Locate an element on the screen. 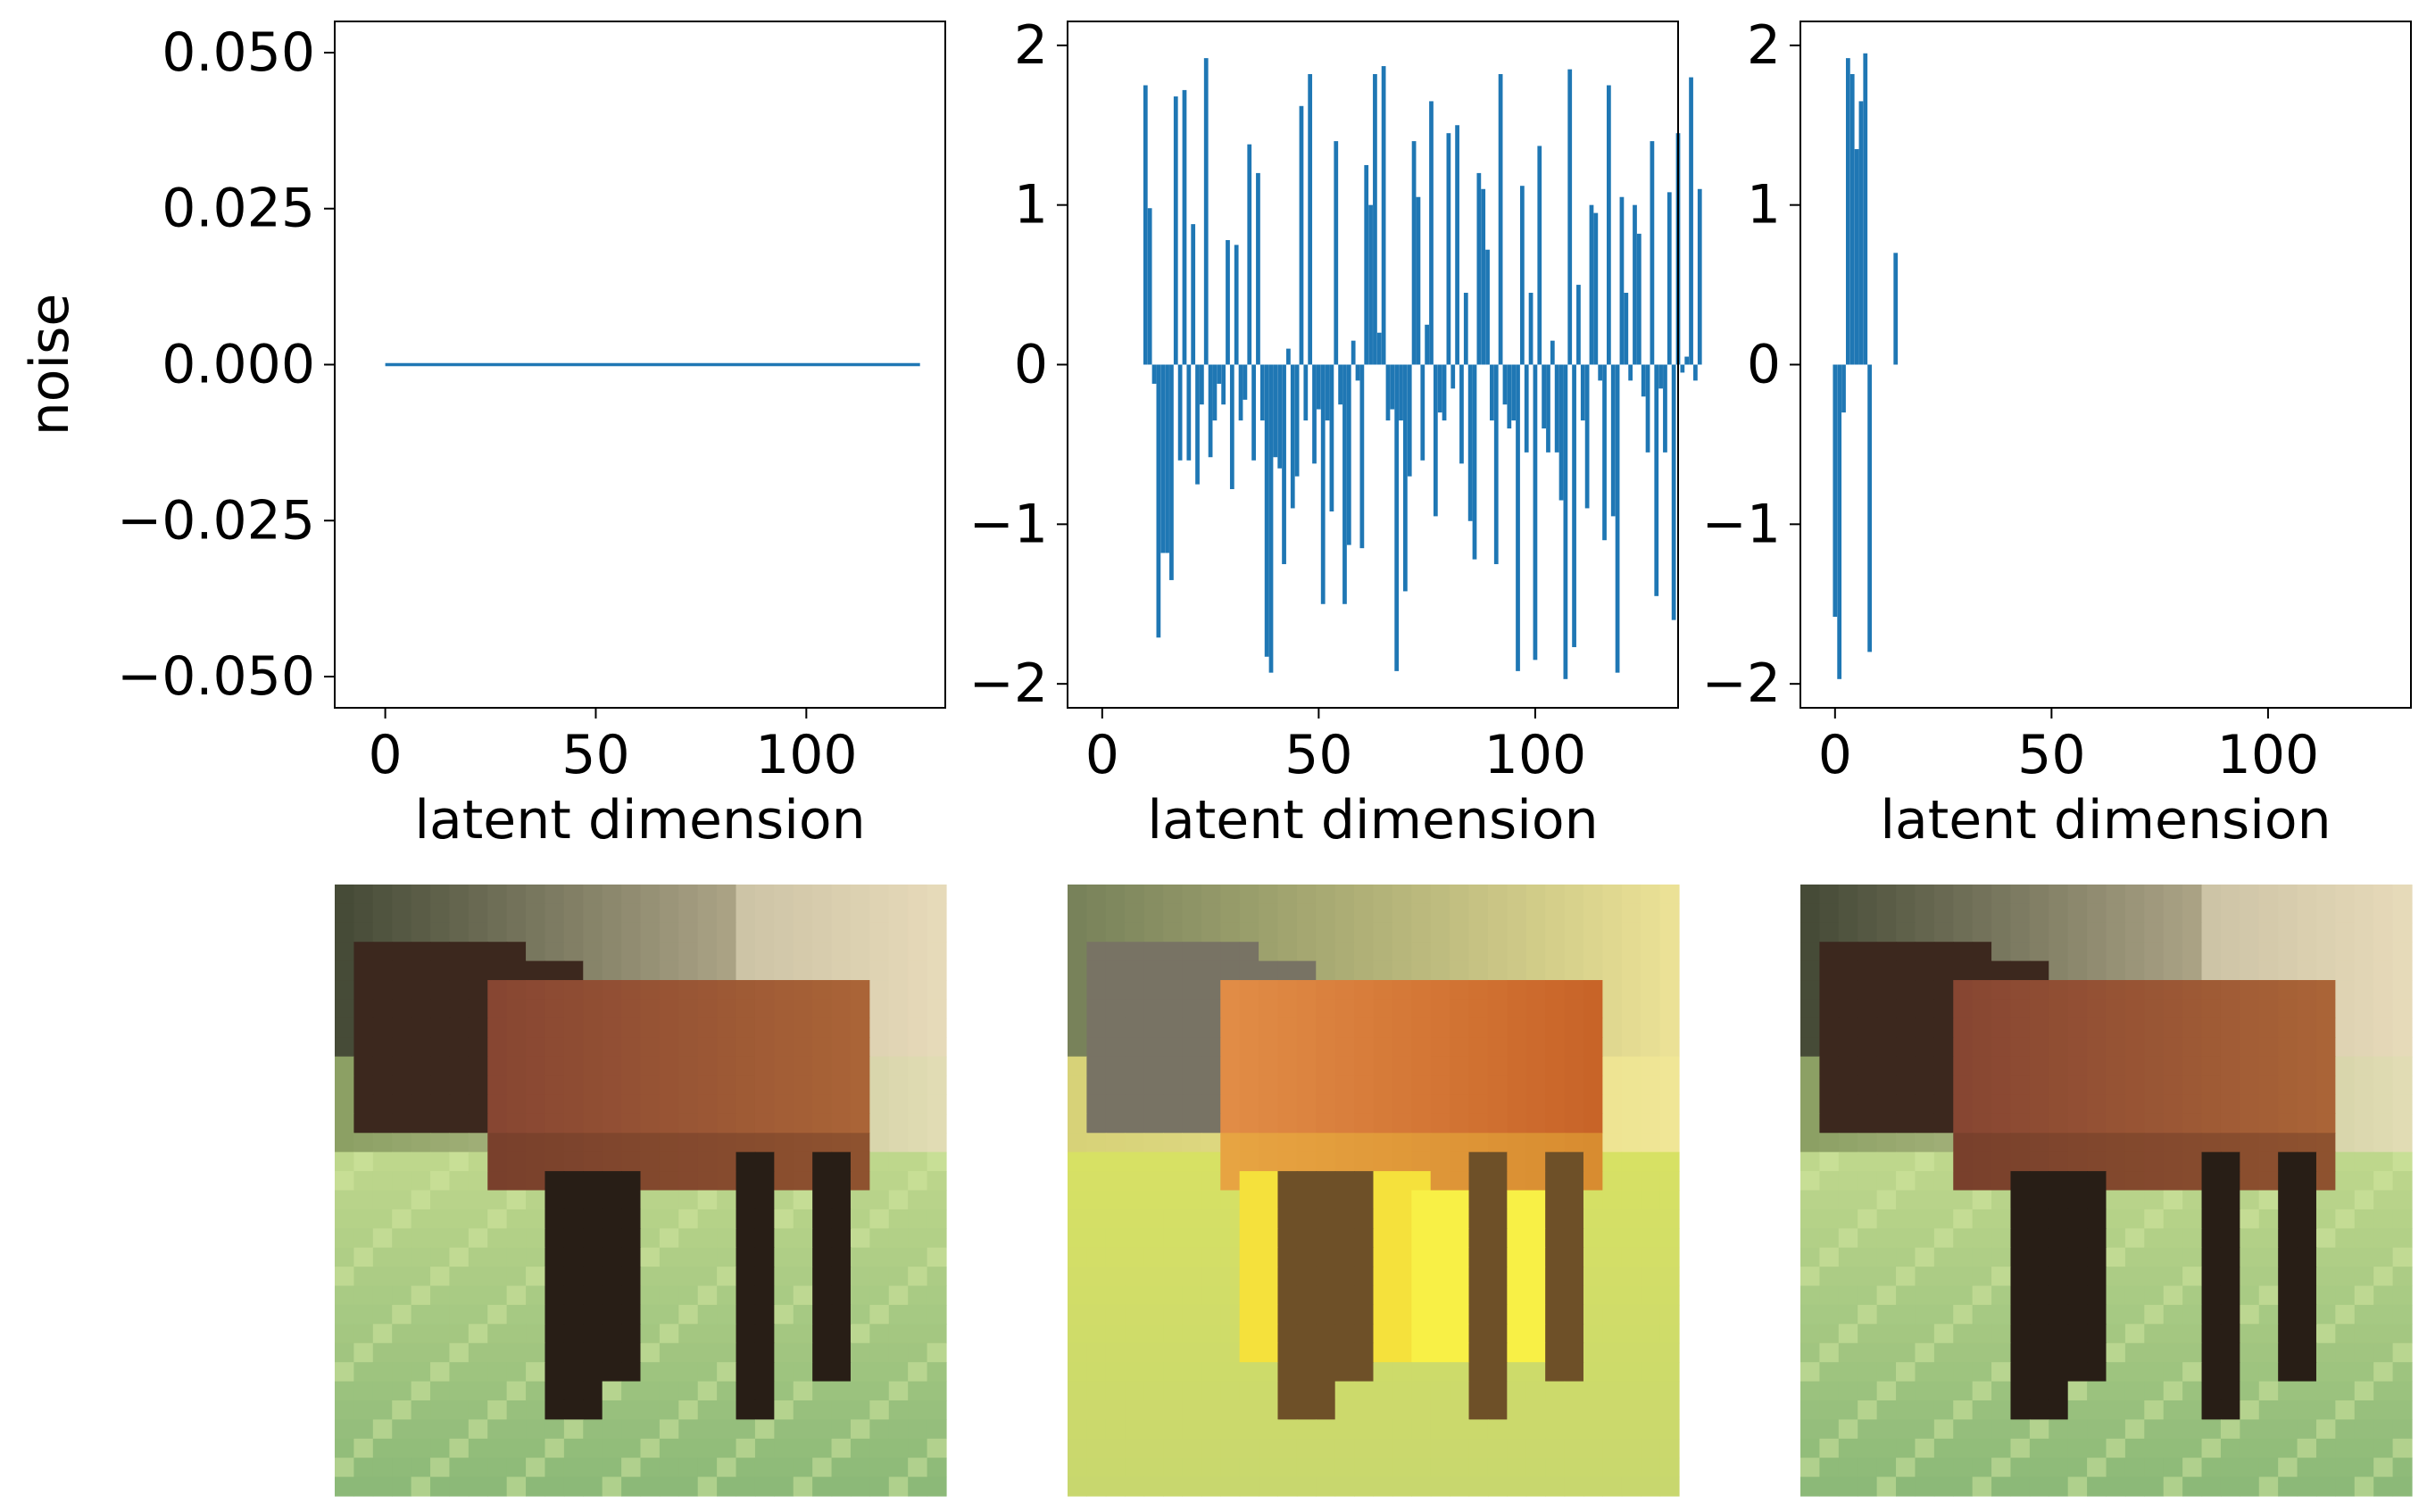 The width and height of the screenshot is (2427, 1512). horse-image-zero-noise is located at coordinates (641, 1191).